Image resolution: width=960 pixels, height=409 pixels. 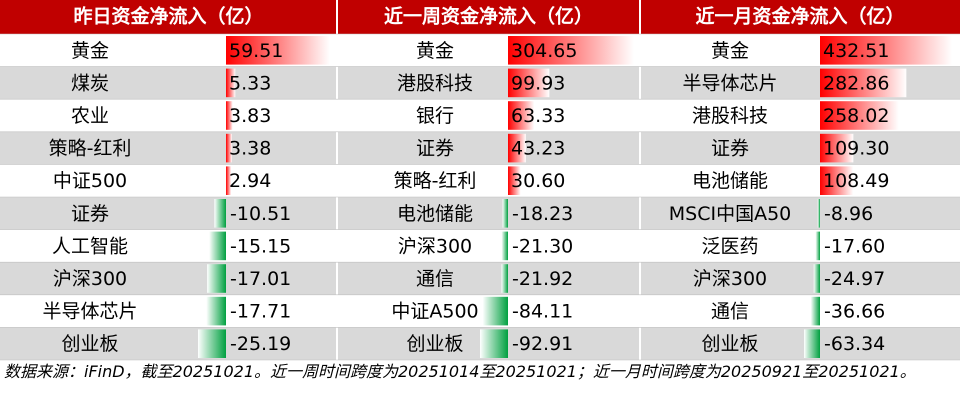 What do you see at coordinates (434, 312) in the screenshot?
I see `row-name: 中证A500` at bounding box center [434, 312].